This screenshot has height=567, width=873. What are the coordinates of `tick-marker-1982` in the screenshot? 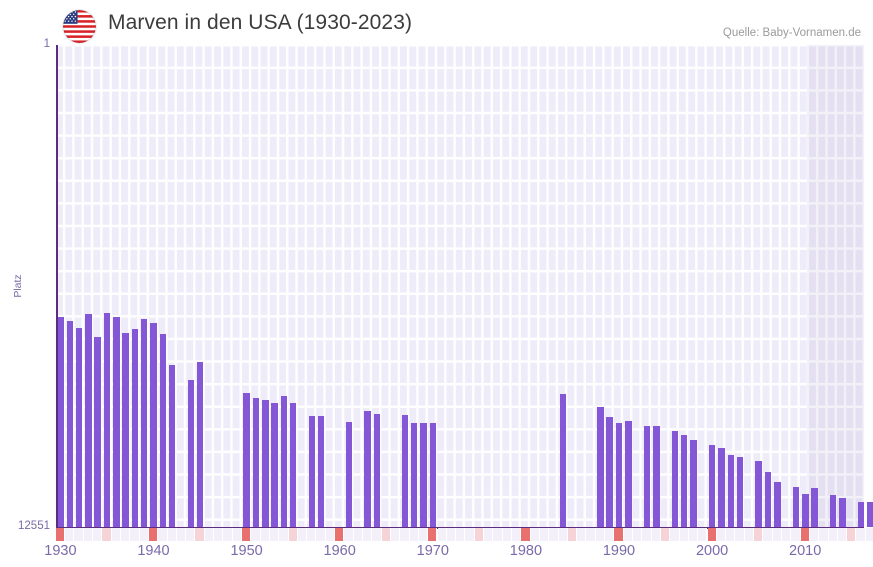 It's located at (544, 534).